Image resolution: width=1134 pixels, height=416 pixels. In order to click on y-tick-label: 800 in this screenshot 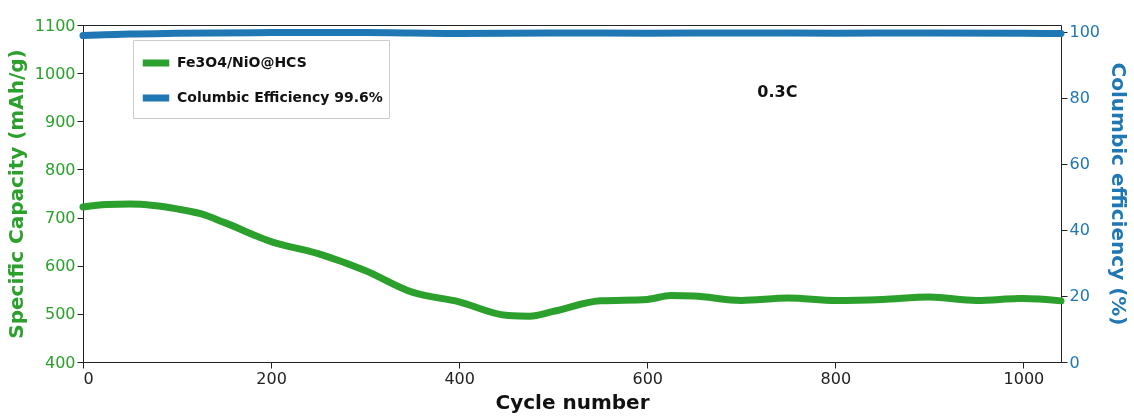, I will do `click(60, 169)`.